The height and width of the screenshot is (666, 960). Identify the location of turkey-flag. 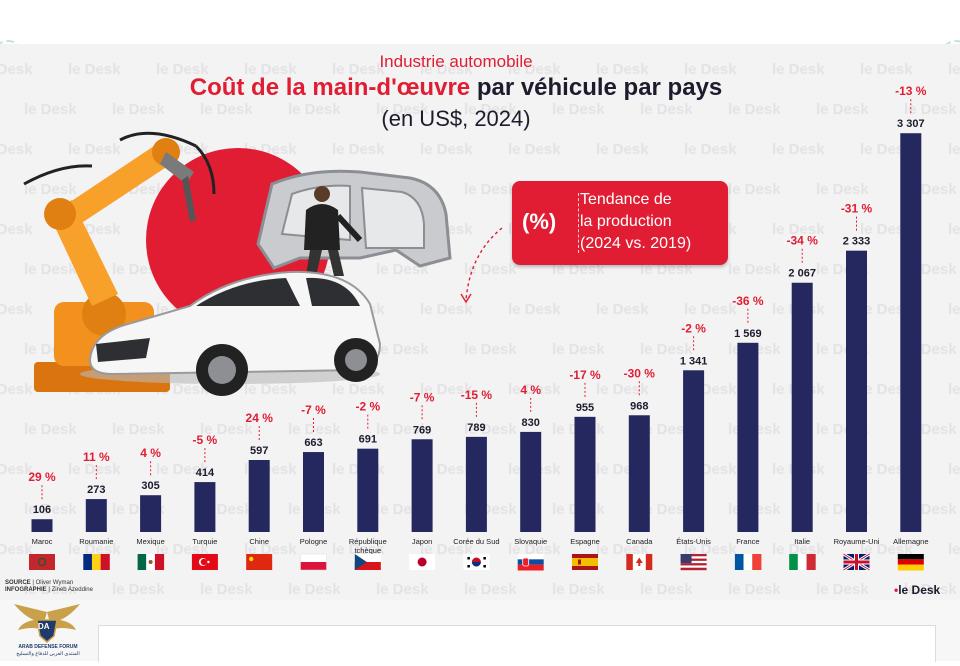
(204, 562).